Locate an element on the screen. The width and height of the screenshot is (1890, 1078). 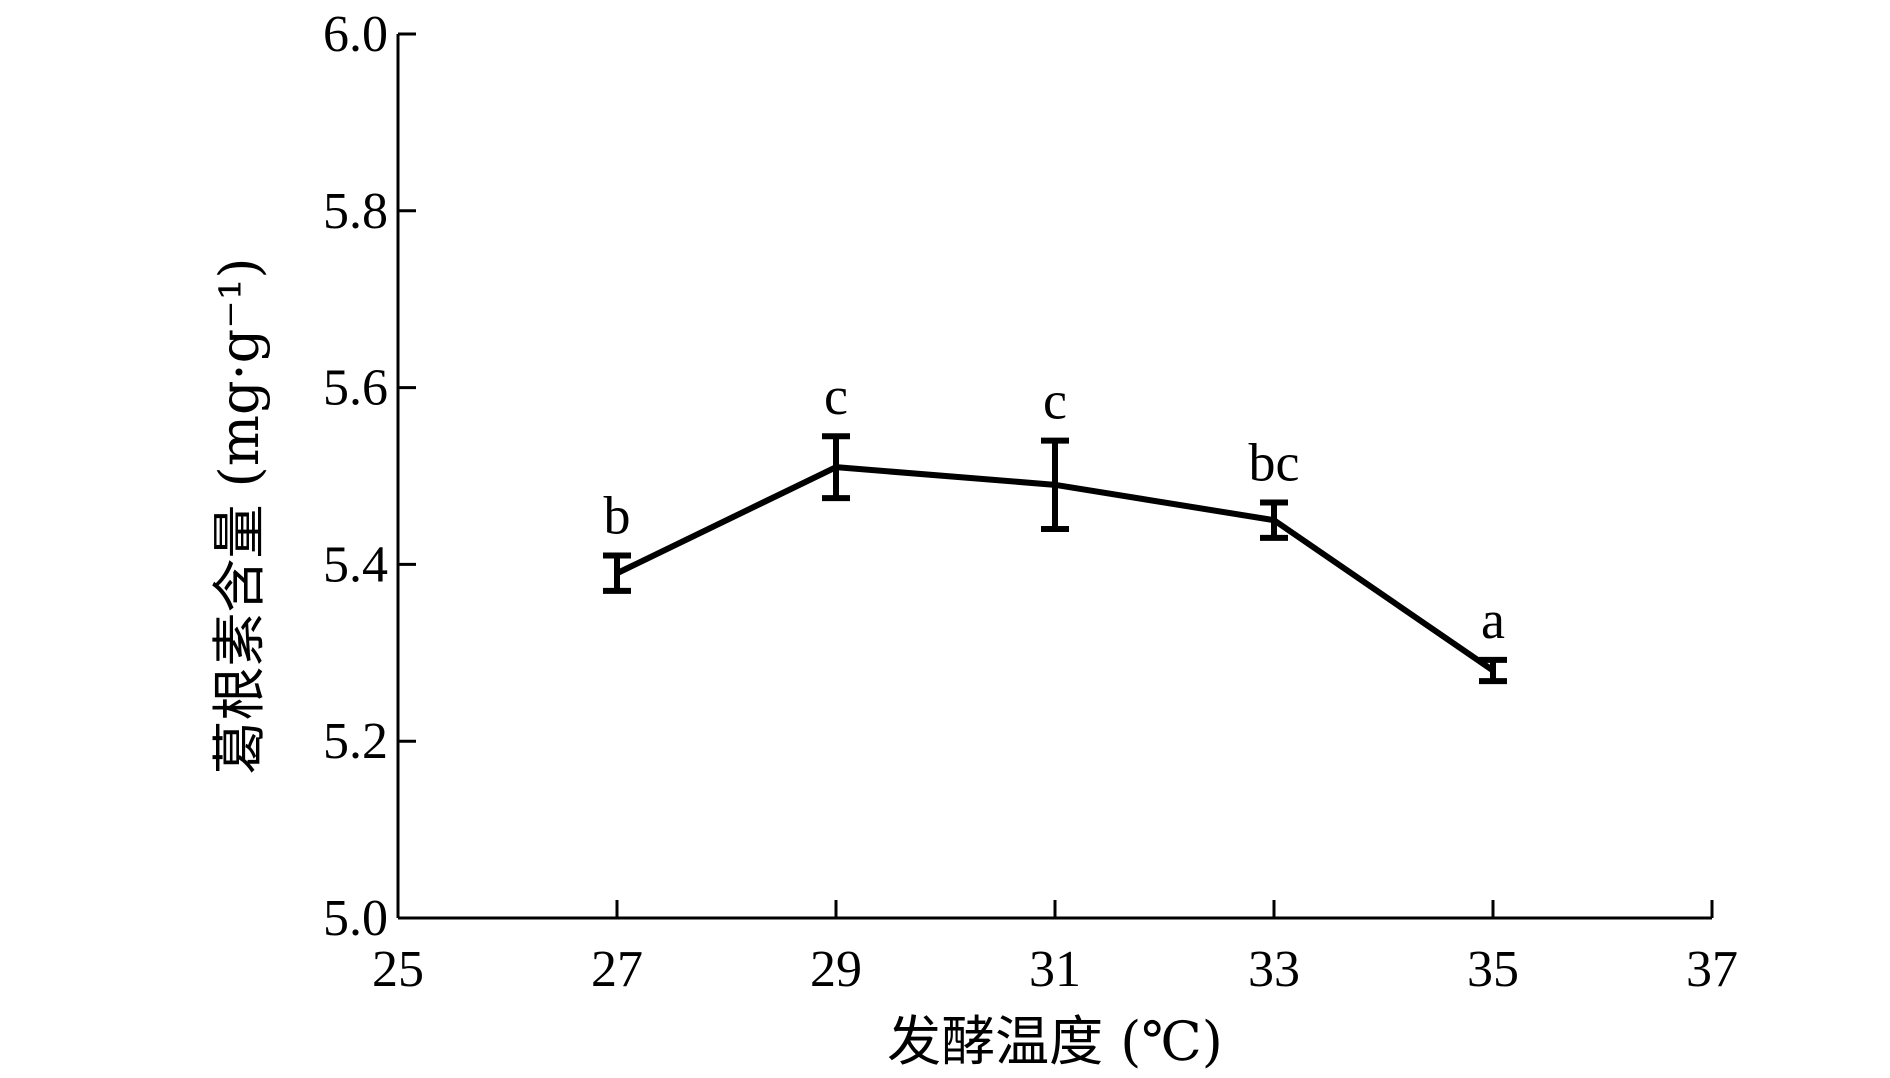
x-tick-label: 27 is located at coordinates (617, 969).